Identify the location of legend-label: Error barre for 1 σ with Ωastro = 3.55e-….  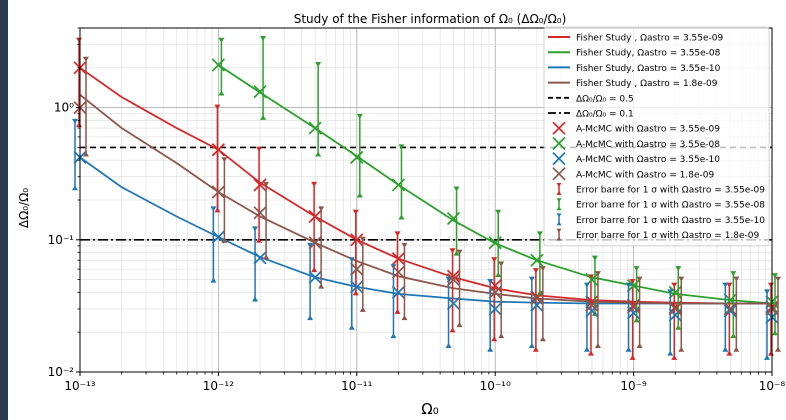
(670, 191).